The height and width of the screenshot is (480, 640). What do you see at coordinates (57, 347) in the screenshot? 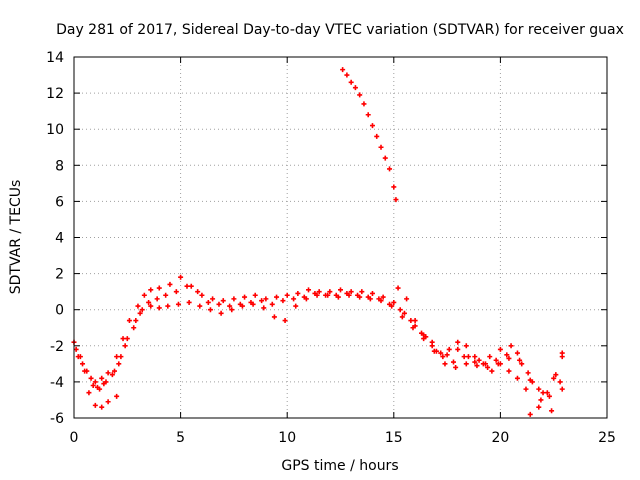
I see `y-tick-label: -2` at bounding box center [57, 347].